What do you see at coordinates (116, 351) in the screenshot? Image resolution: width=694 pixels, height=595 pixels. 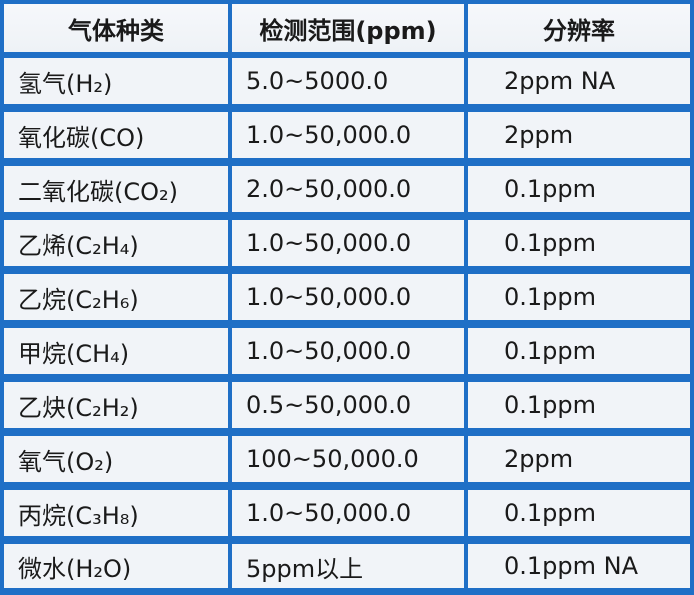 I see `gas-cell: 甲烷(CH₄)` at bounding box center [116, 351].